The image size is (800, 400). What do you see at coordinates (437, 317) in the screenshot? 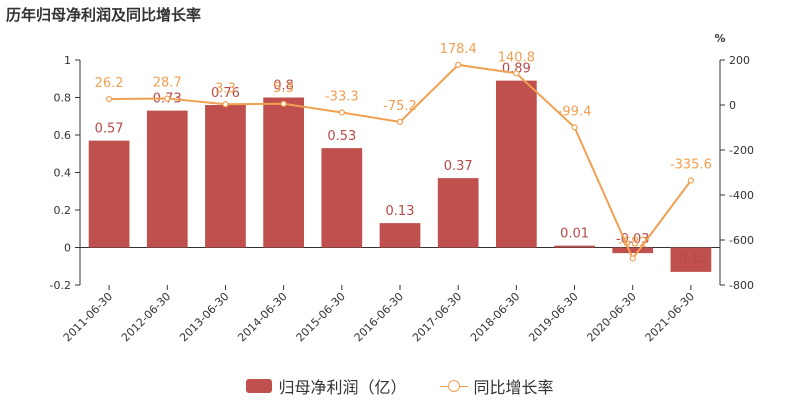
I see `x-tick-label: 2017-06-30` at bounding box center [437, 317].